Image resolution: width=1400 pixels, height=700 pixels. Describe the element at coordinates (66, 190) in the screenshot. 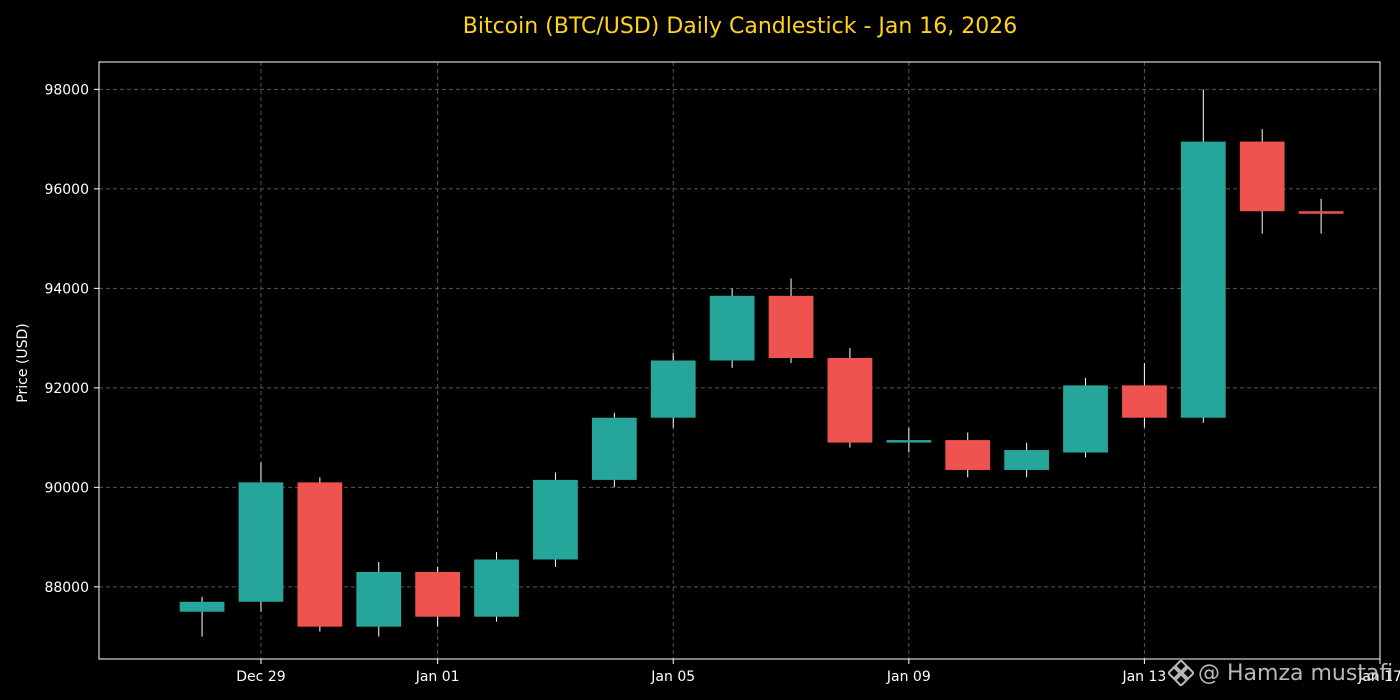

I see `y-tick-label: 96000` at that location.